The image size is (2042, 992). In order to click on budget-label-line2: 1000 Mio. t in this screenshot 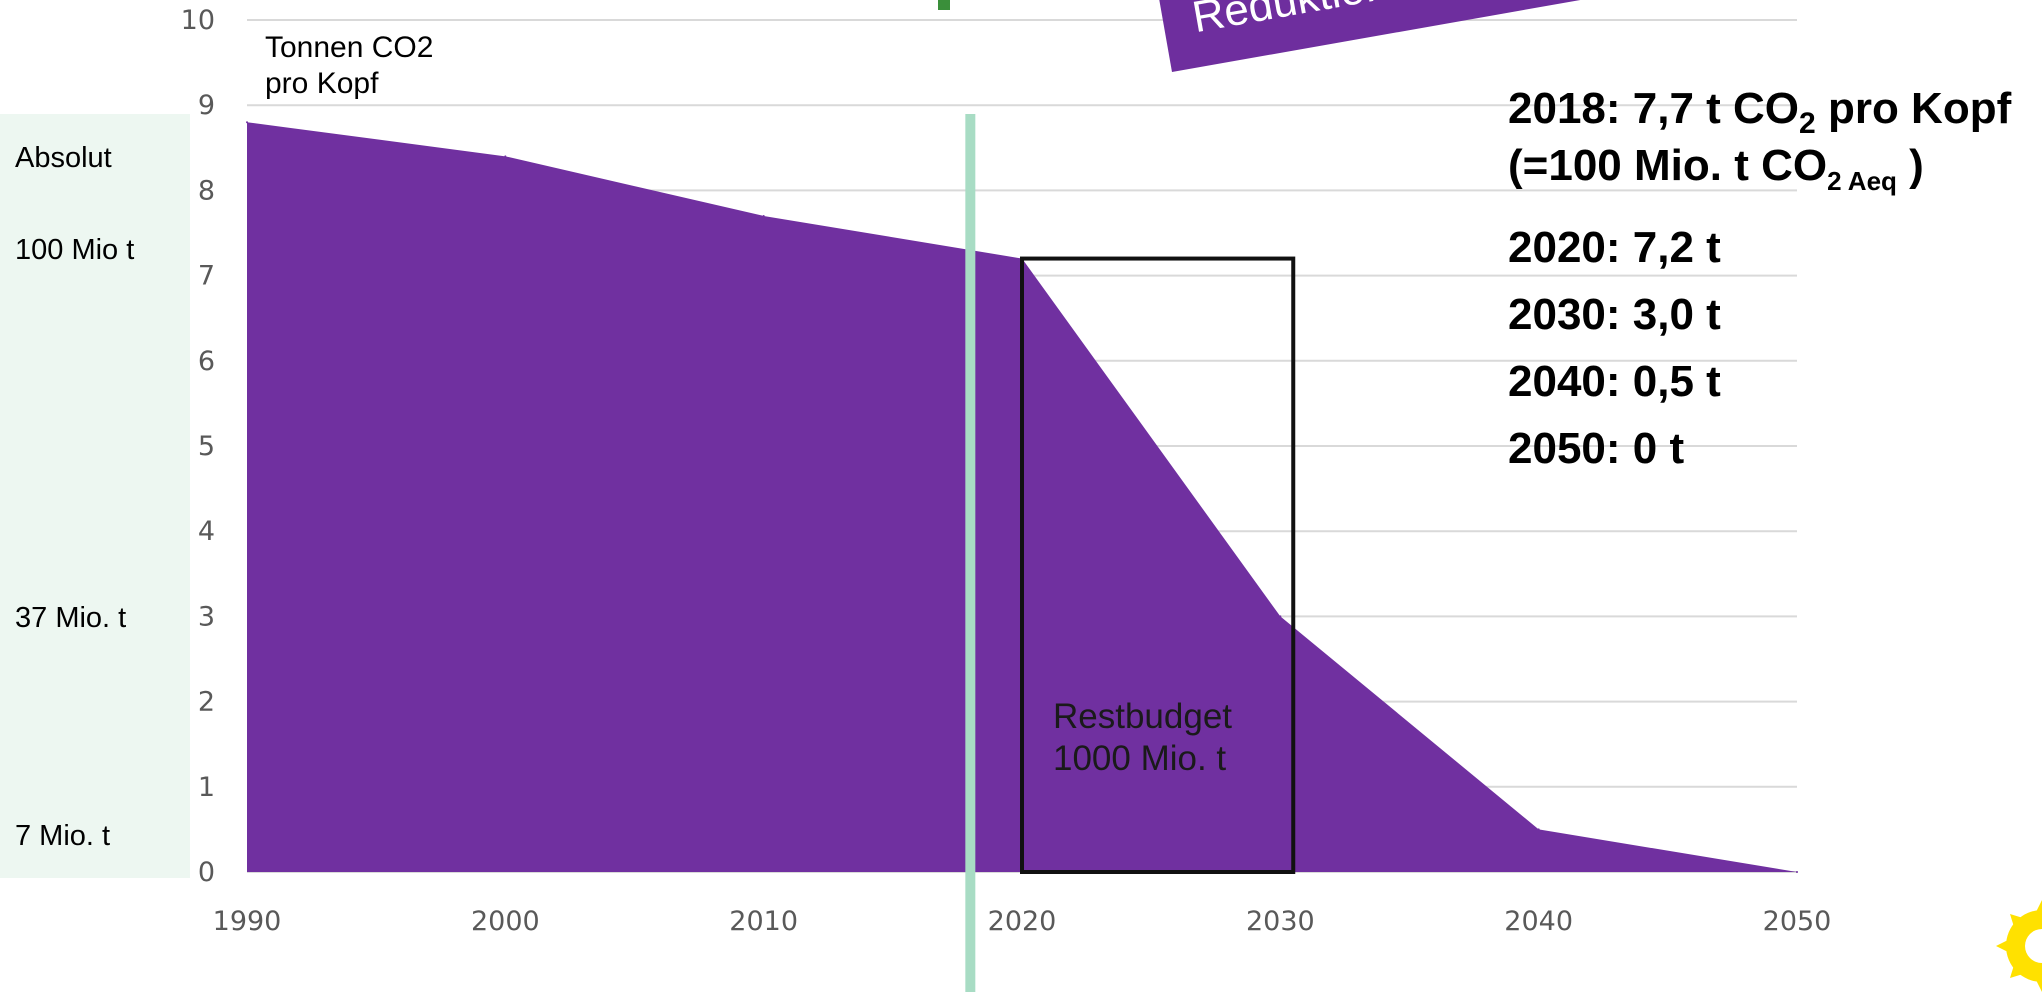, I will do `click(1140, 758)`.